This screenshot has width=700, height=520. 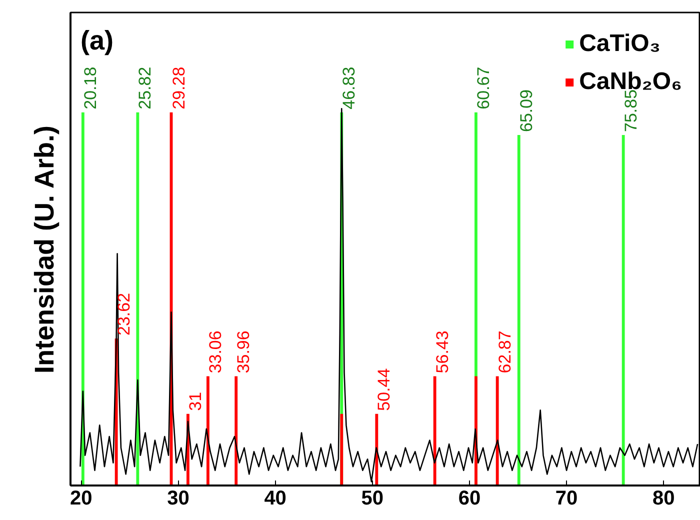 I want to click on x-tick-label: 70, so click(x=566, y=499).